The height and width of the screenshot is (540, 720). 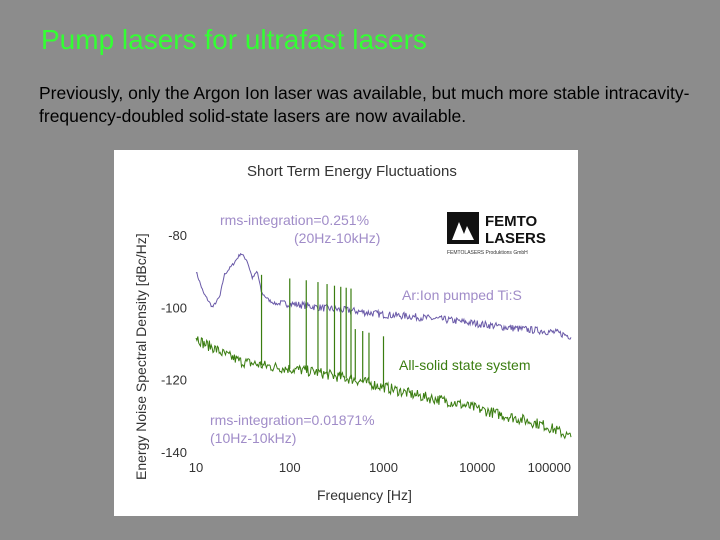 I want to click on slide-title: Pump lasers for ultrafast lasers, so click(x=234, y=39).